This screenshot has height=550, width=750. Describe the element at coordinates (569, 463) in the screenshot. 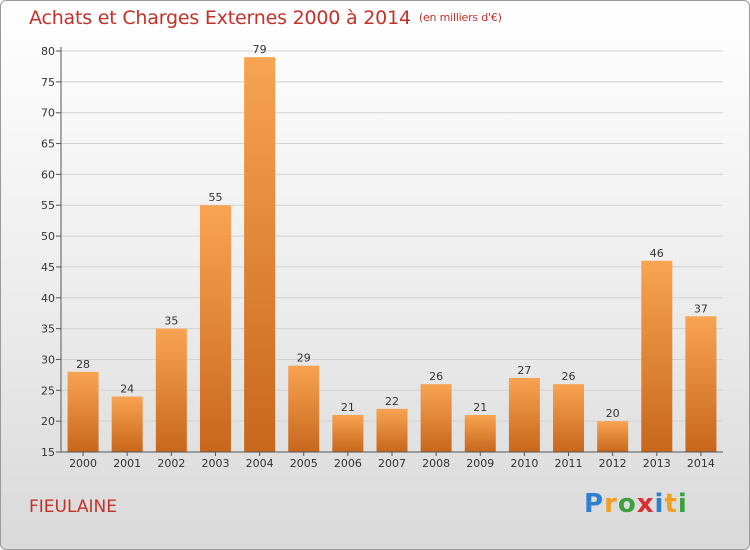

I see `x-tick-label: 2011` at that location.